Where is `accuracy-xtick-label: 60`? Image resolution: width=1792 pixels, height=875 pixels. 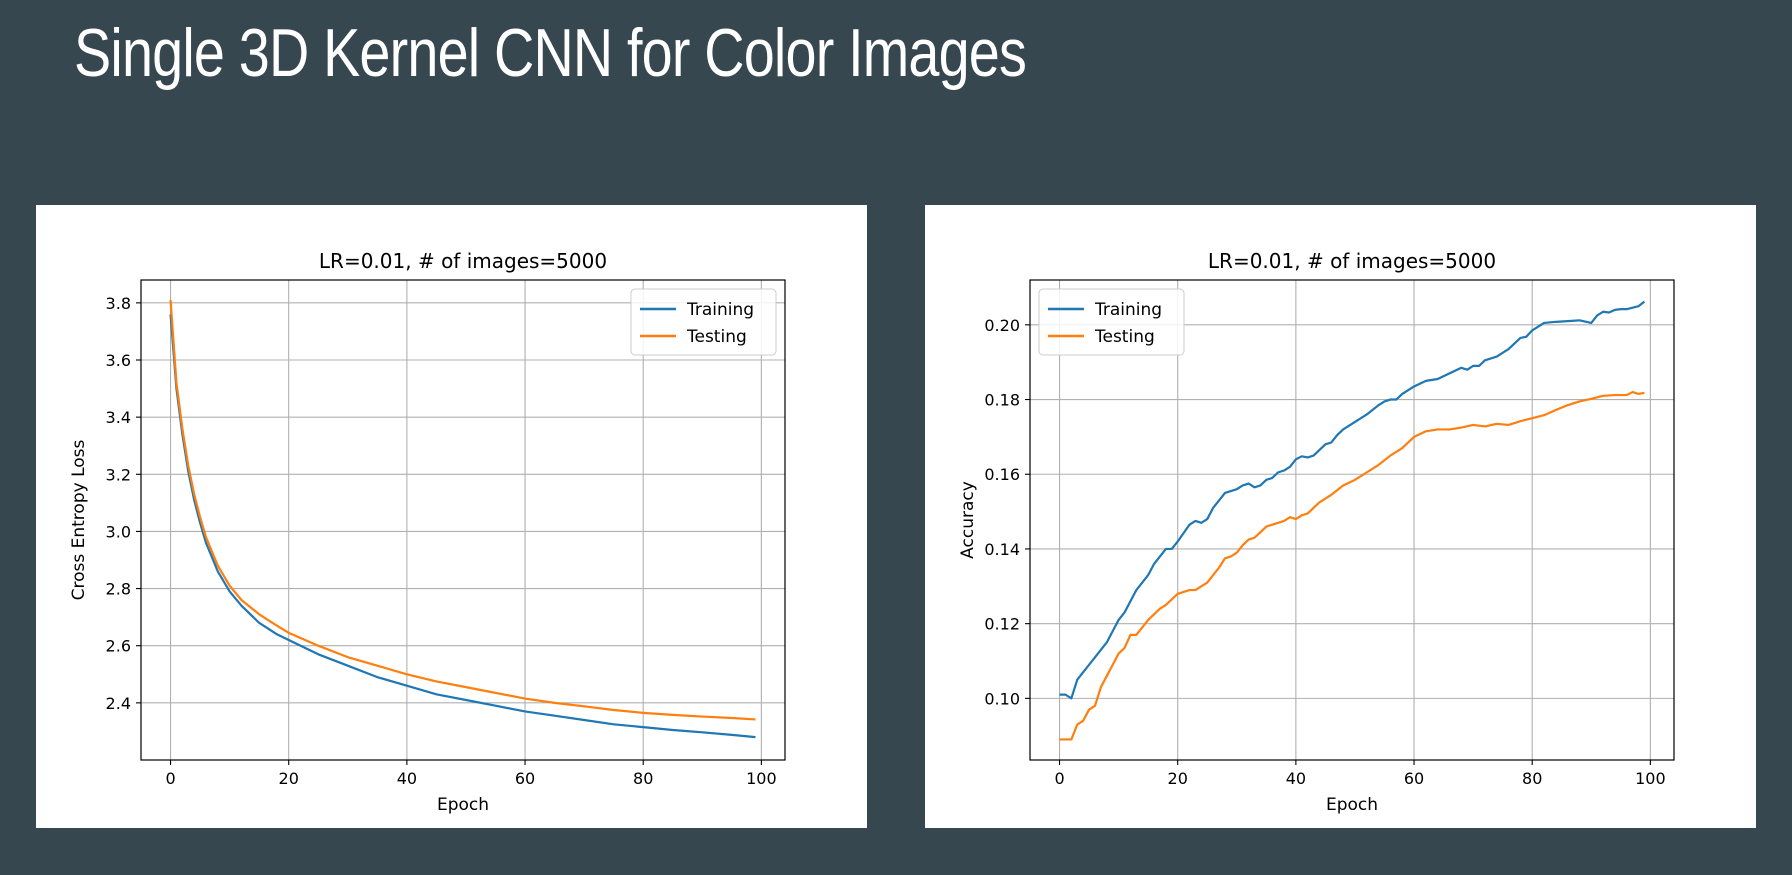
accuracy-xtick-label: 60 is located at coordinates (1414, 778).